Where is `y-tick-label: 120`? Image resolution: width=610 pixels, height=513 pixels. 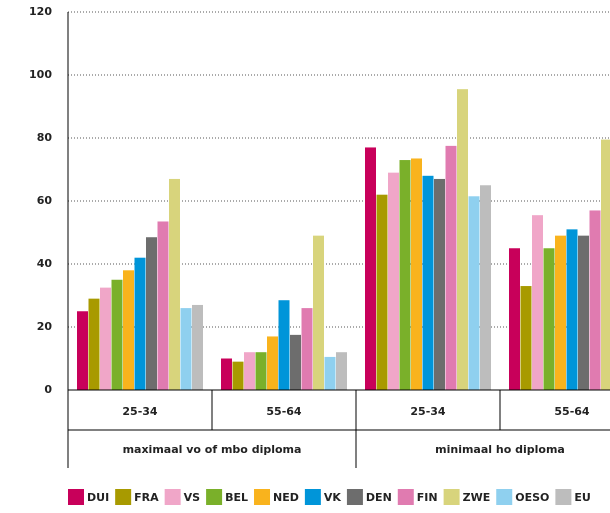
y-tick-label: 120 is located at coordinates (40, 11).